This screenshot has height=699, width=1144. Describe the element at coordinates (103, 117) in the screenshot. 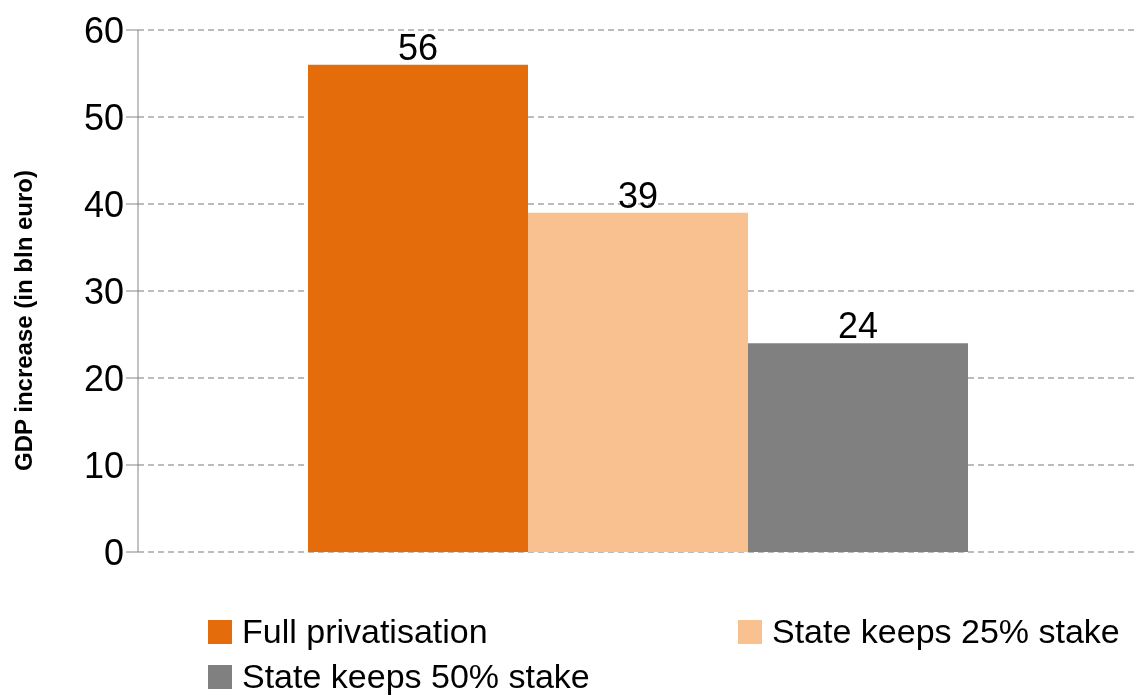

I see `y-tick-label: 50` at that location.